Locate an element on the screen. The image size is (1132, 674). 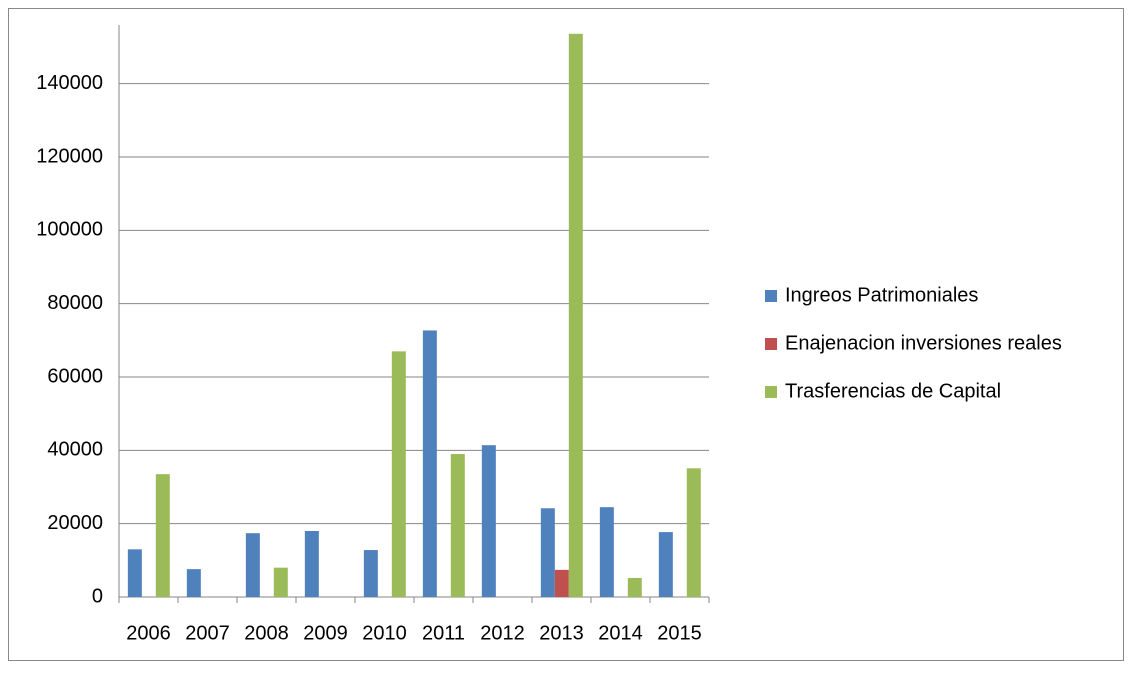
y-tick-label: 80000 is located at coordinates (75, 303).